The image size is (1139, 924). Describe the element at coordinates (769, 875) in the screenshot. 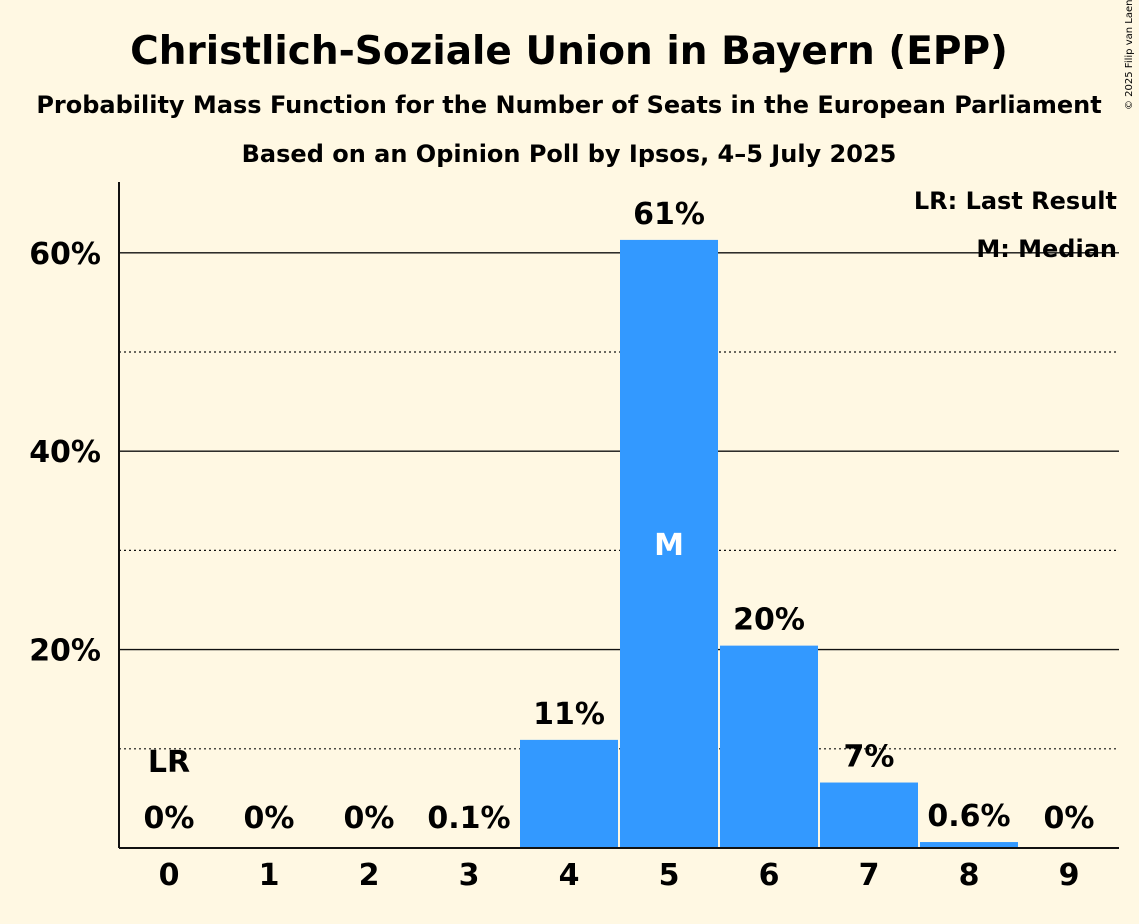

I see `x-tick-label: 6` at that location.